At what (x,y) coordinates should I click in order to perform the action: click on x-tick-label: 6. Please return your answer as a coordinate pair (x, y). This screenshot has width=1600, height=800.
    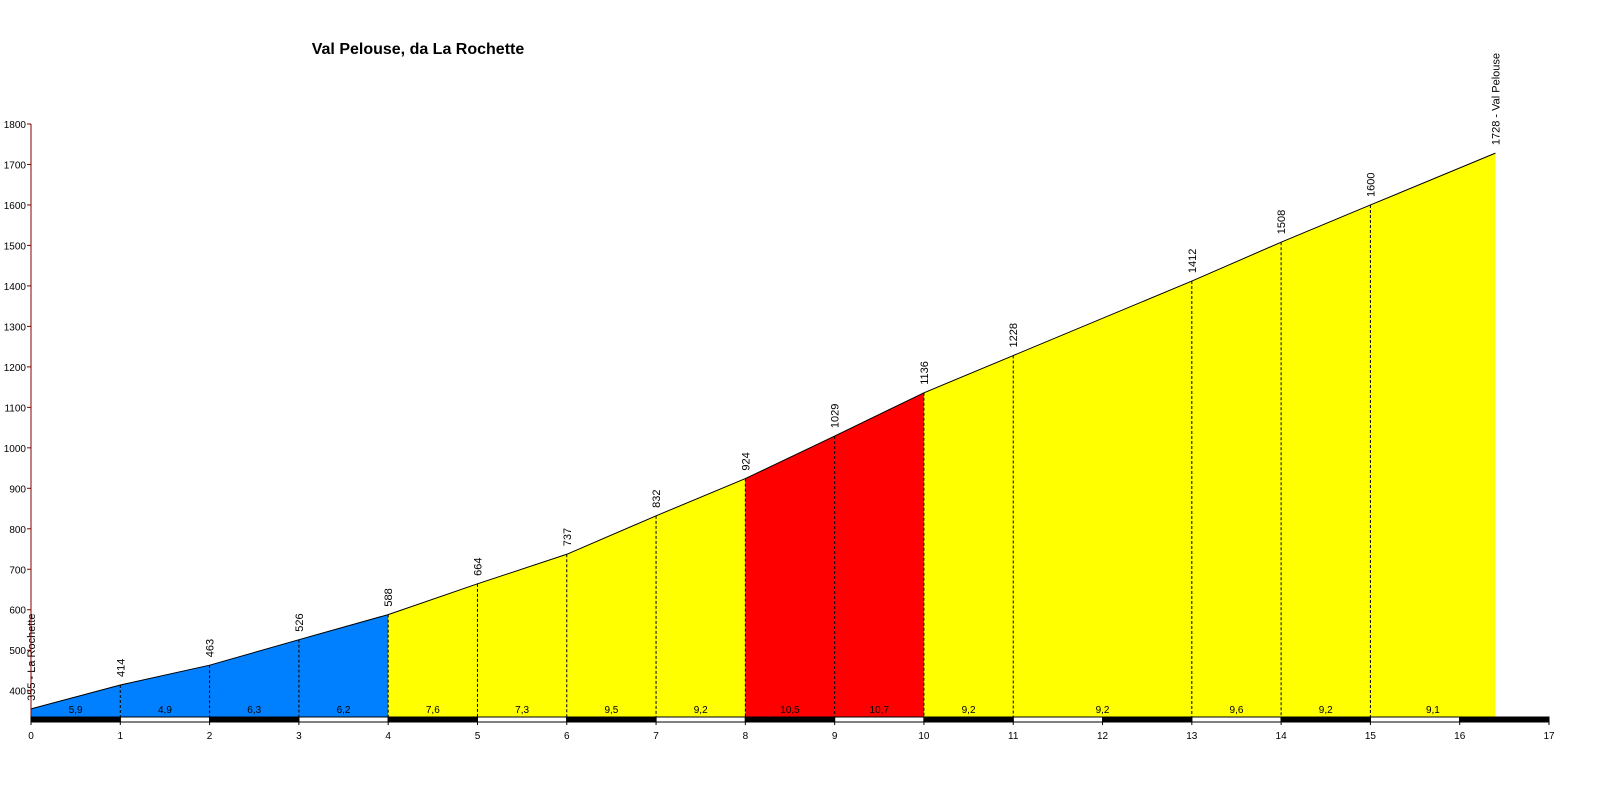
    Looking at the image, I should click on (567, 736).